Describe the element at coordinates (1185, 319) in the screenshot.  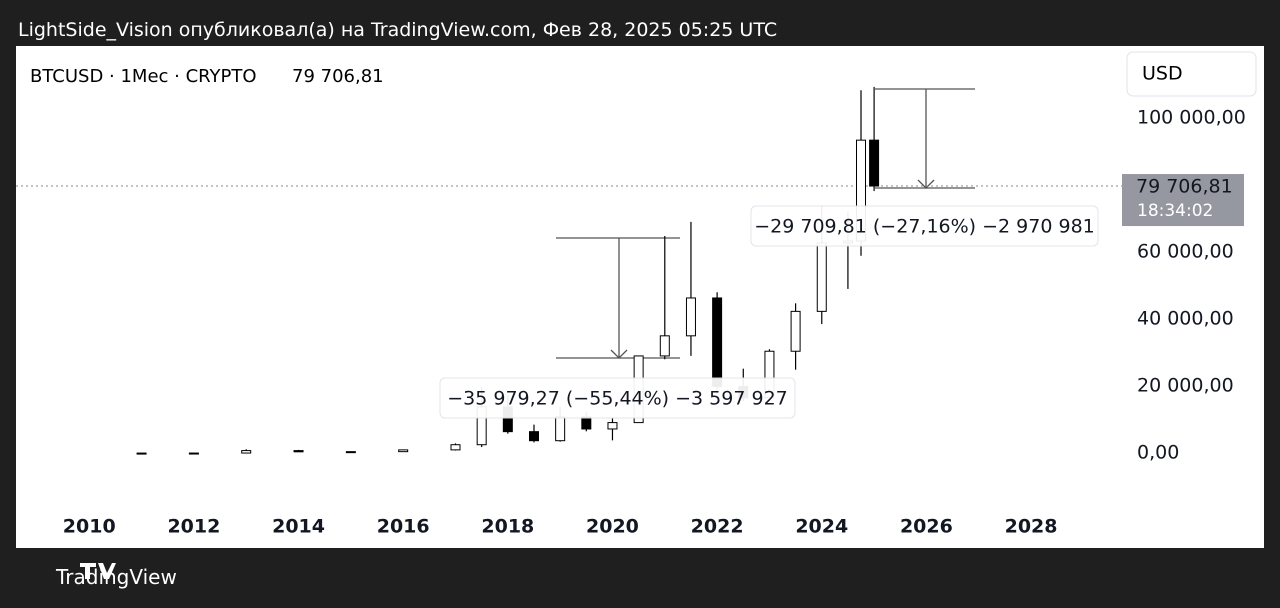
I see `y-tick-label: 40 000,00` at that location.